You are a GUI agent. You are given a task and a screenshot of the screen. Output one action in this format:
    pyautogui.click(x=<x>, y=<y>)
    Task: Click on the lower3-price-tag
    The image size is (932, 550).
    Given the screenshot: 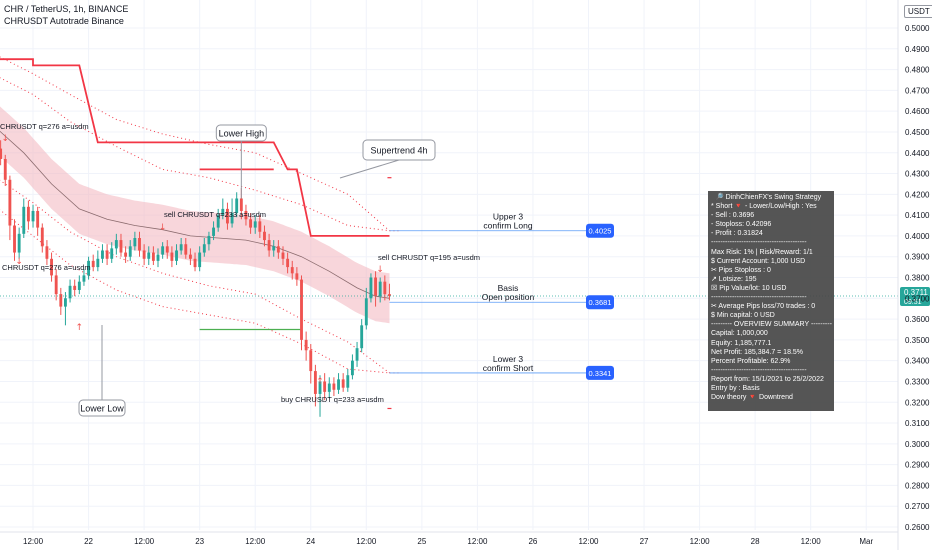 What is the action you would take?
    pyautogui.click(x=600, y=372)
    